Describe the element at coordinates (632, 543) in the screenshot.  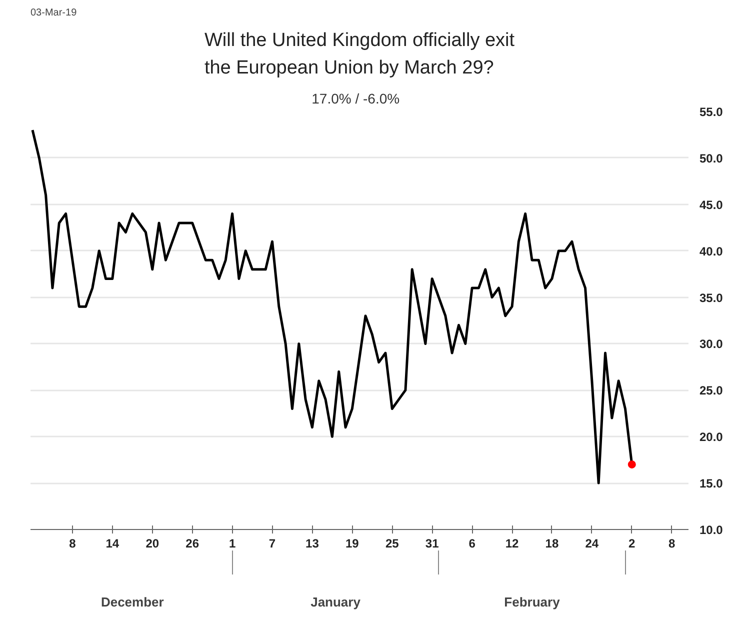
I see `x-tick-label: 2` at that location.